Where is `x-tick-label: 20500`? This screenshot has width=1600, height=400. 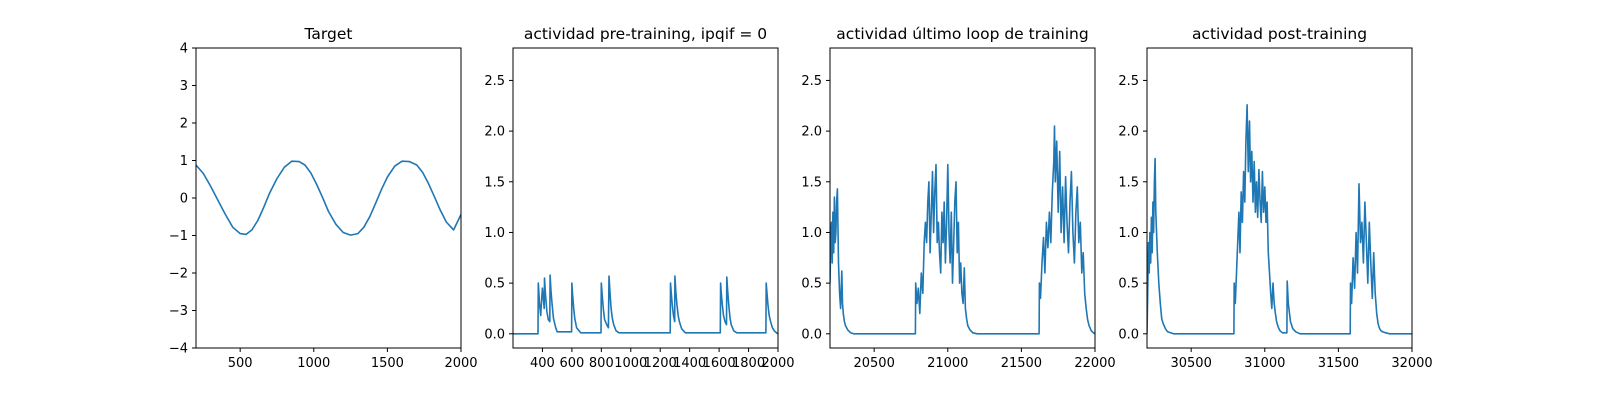
x-tick-label: 20500 is located at coordinates (873, 363).